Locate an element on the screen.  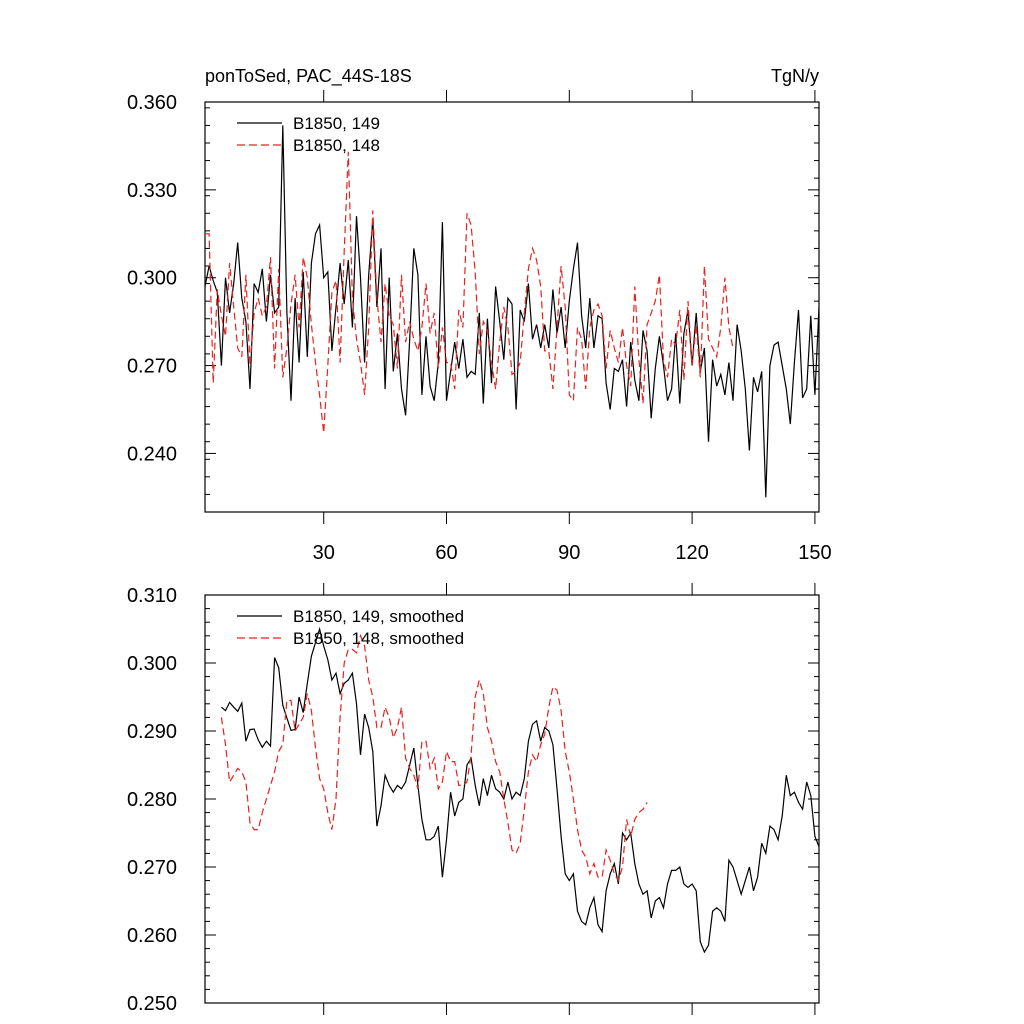
y-tick-label: 0.280 is located at coordinates (152, 800).